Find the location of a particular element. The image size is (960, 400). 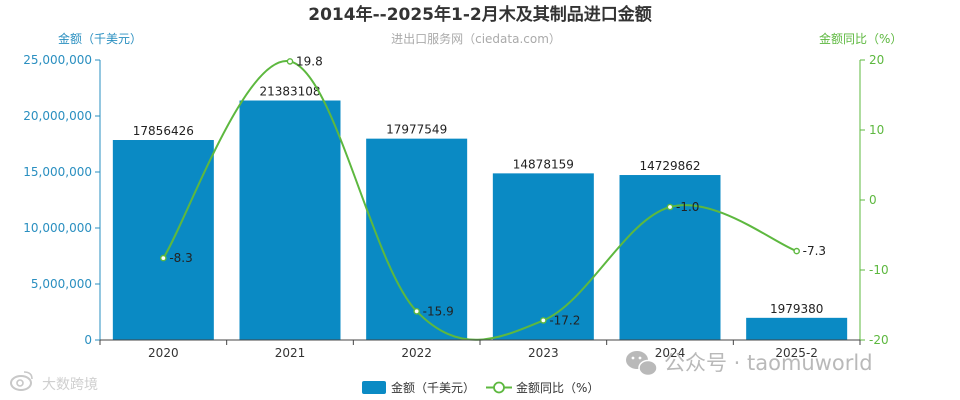

x-axis-tick-label: 2020 is located at coordinates (163, 353).